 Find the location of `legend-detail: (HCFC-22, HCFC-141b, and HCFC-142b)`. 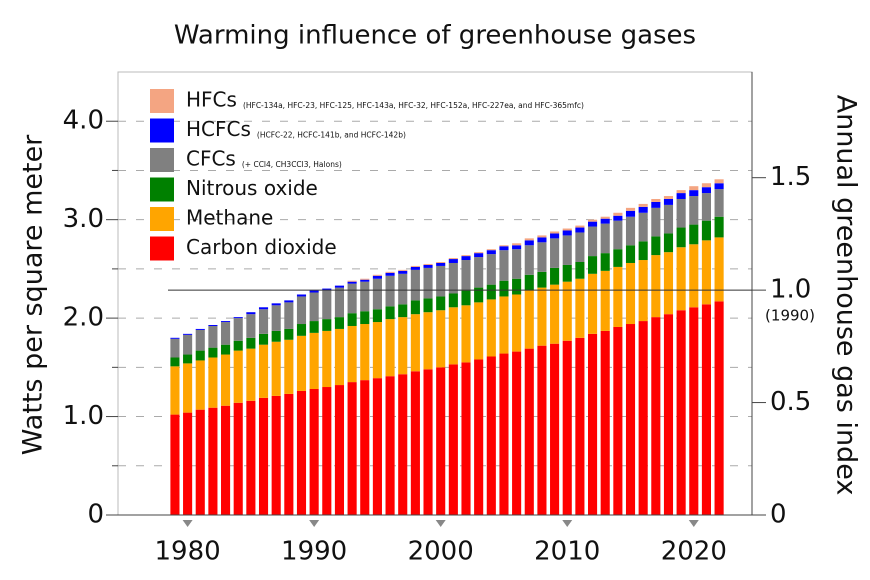

legend-detail: (HCFC-22, HCFC-141b, and HCFC-142b) is located at coordinates (331, 135).